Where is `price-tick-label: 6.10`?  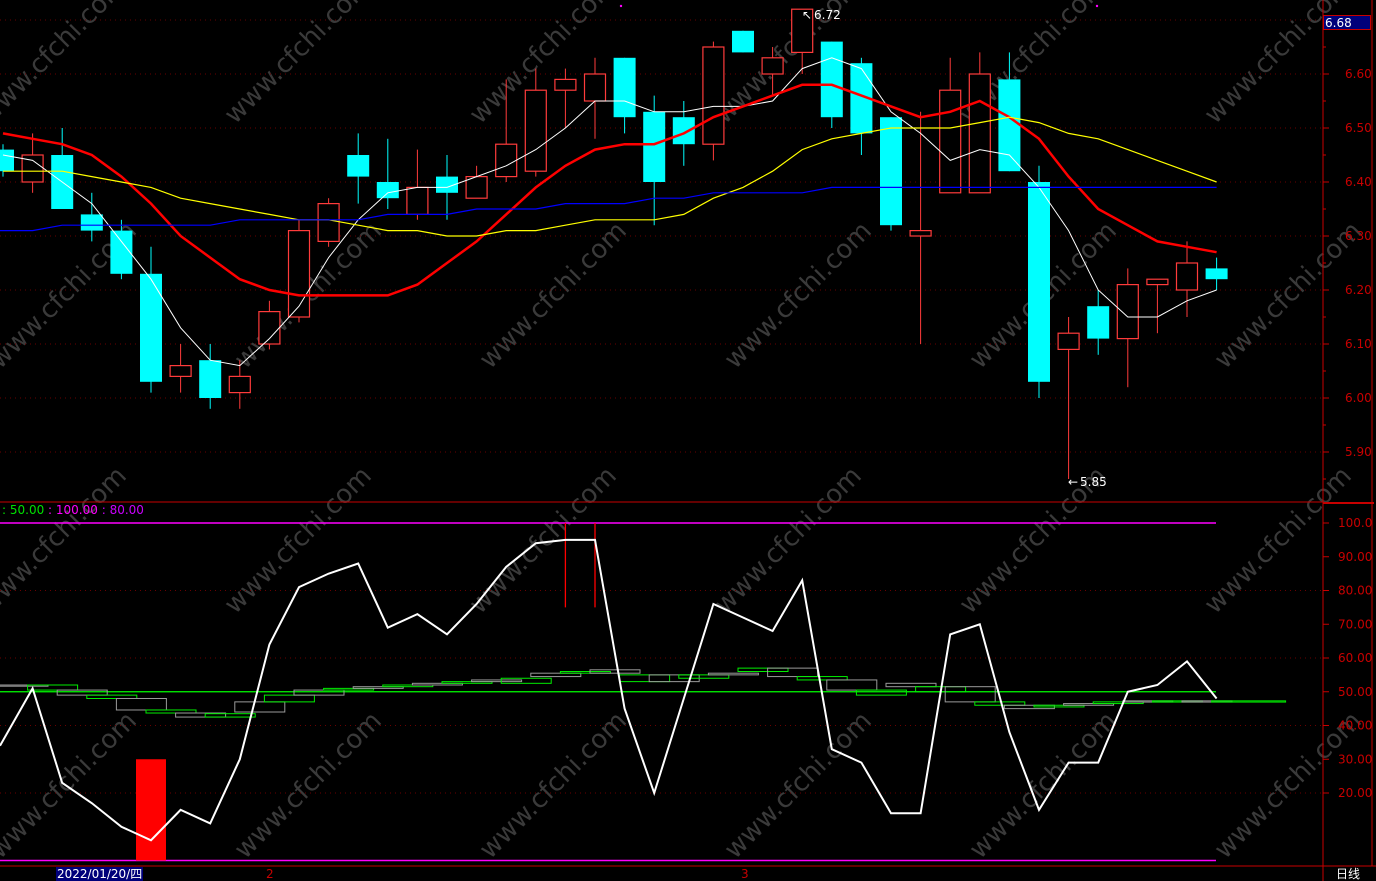
price-tick-label: 6.10 is located at coordinates (1358, 344).